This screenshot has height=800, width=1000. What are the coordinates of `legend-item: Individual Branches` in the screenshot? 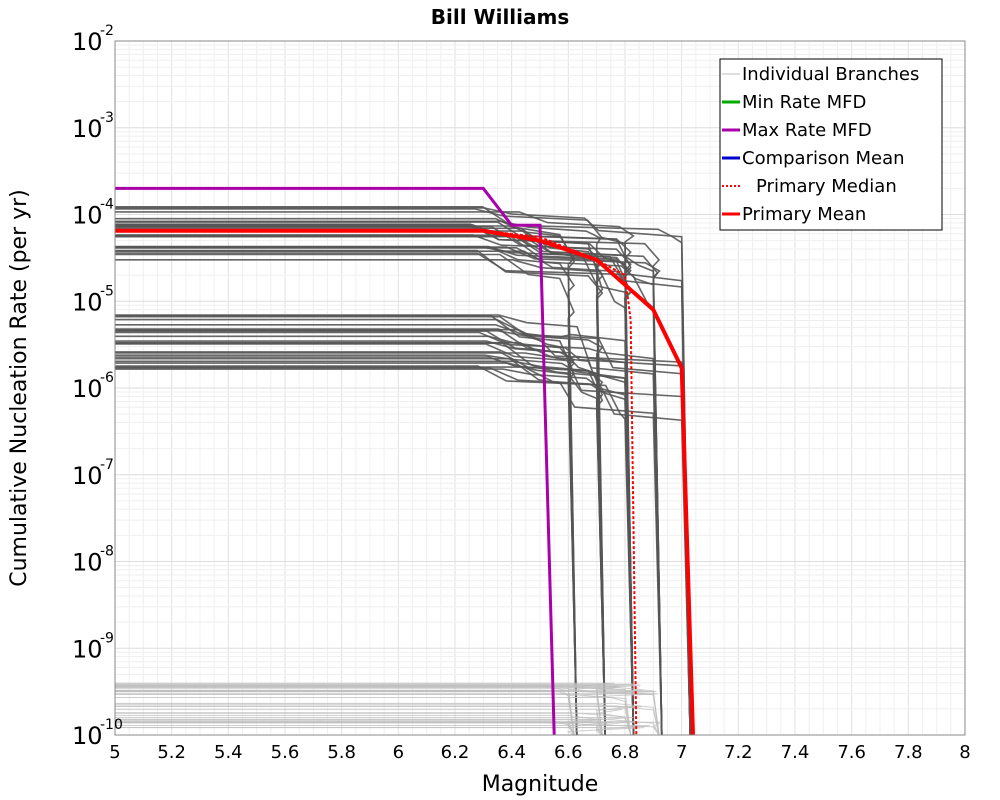 It's located at (820, 74).